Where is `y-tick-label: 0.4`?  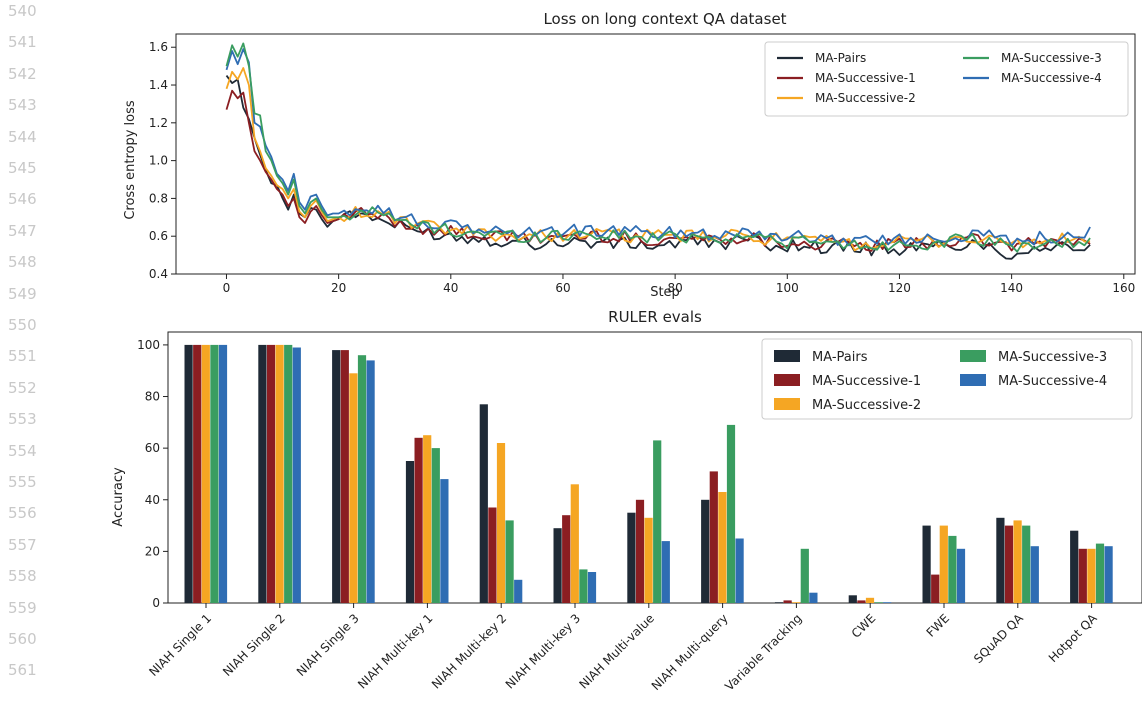 y-tick-label: 0.4 is located at coordinates (158, 274).